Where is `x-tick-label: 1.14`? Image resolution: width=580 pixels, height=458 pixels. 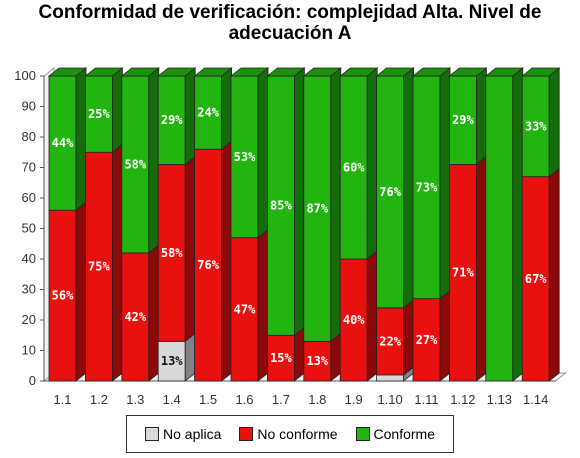
x-tick-label: 1.14 is located at coordinates (535, 399).